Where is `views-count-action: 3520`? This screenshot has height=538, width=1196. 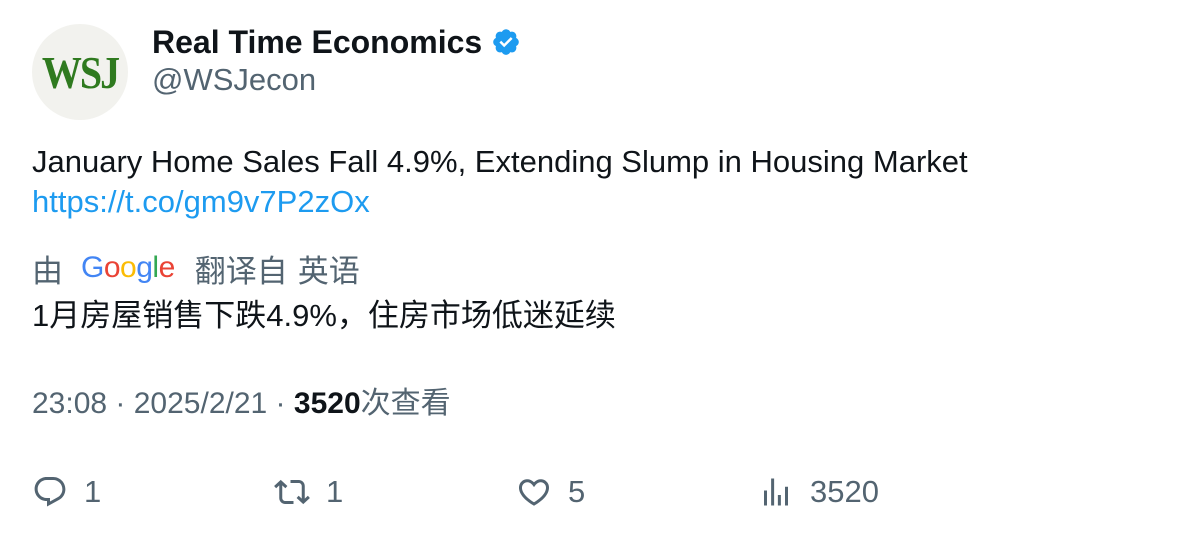 views-count-action: 3520 is located at coordinates (844, 491).